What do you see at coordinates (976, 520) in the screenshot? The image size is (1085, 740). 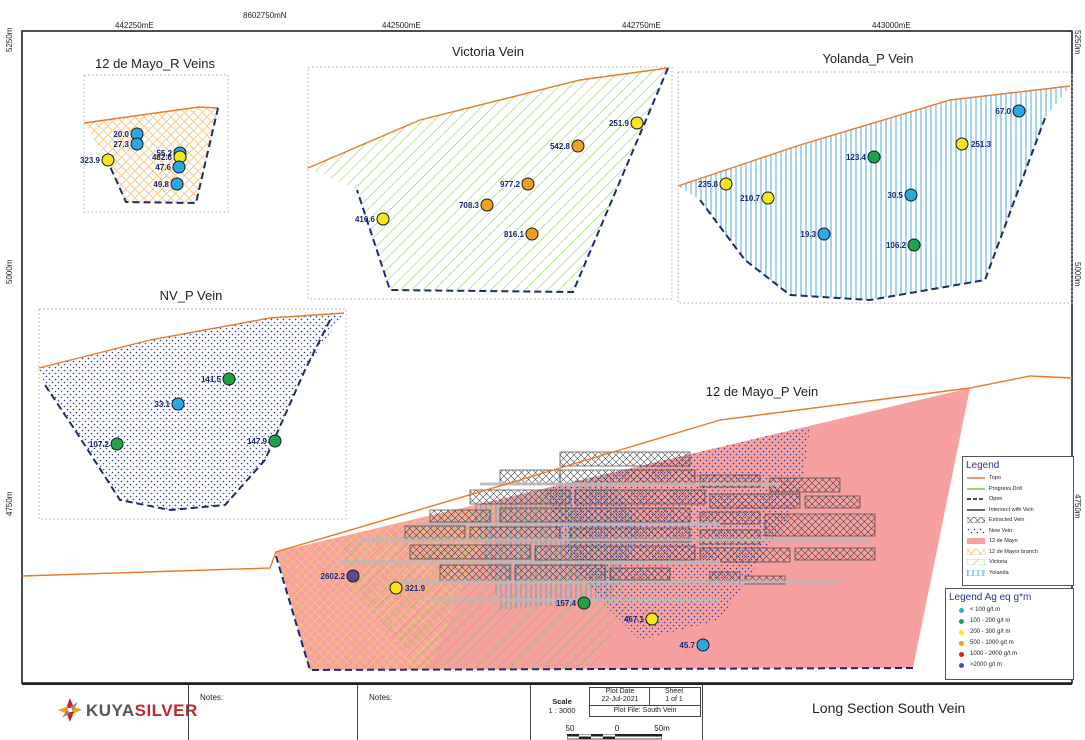 I see `legend-extracted-swatch` at bounding box center [976, 520].